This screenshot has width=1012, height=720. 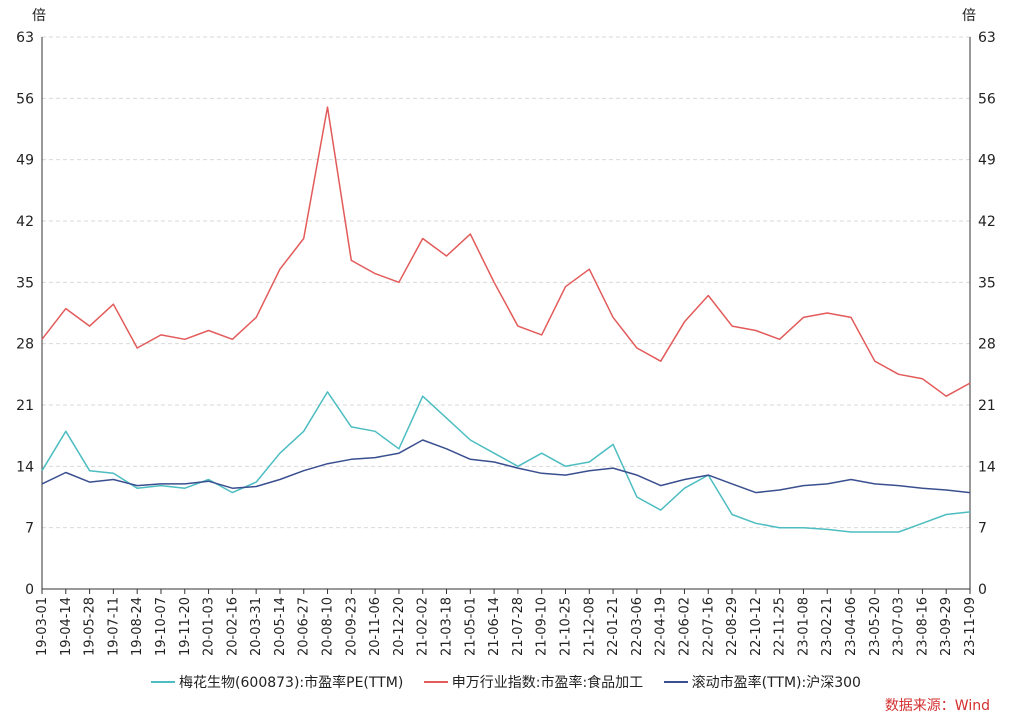 What do you see at coordinates (547, 683) in the screenshot?
I see `legend-label-s2: 申万行业指数:市盈率:食品加工` at bounding box center [547, 683].